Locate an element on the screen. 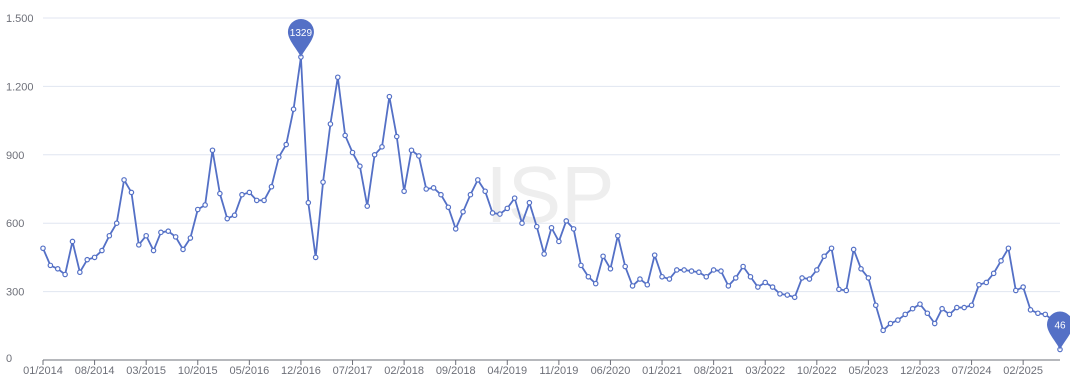  pin-label: 46 is located at coordinates (1060, 326).